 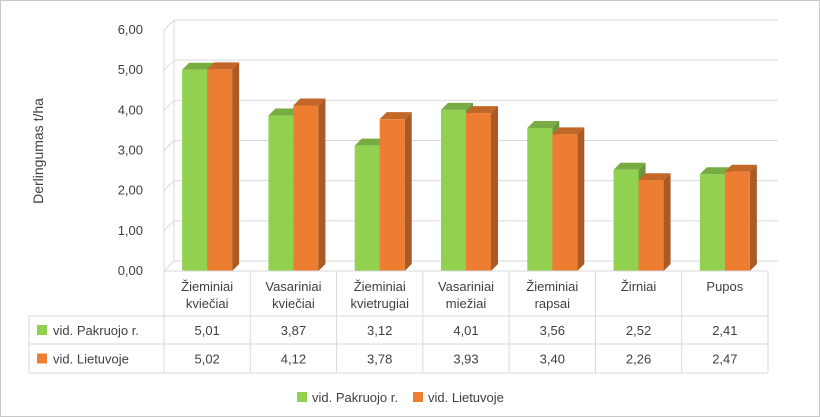 What do you see at coordinates (130, 190) in the screenshot?
I see `y-tick-label: 2,00` at bounding box center [130, 190].